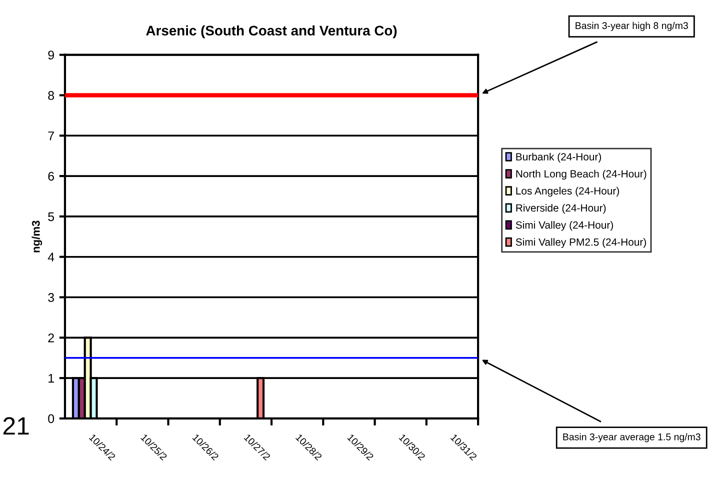  I want to click on text: 21, so click(16, 426).